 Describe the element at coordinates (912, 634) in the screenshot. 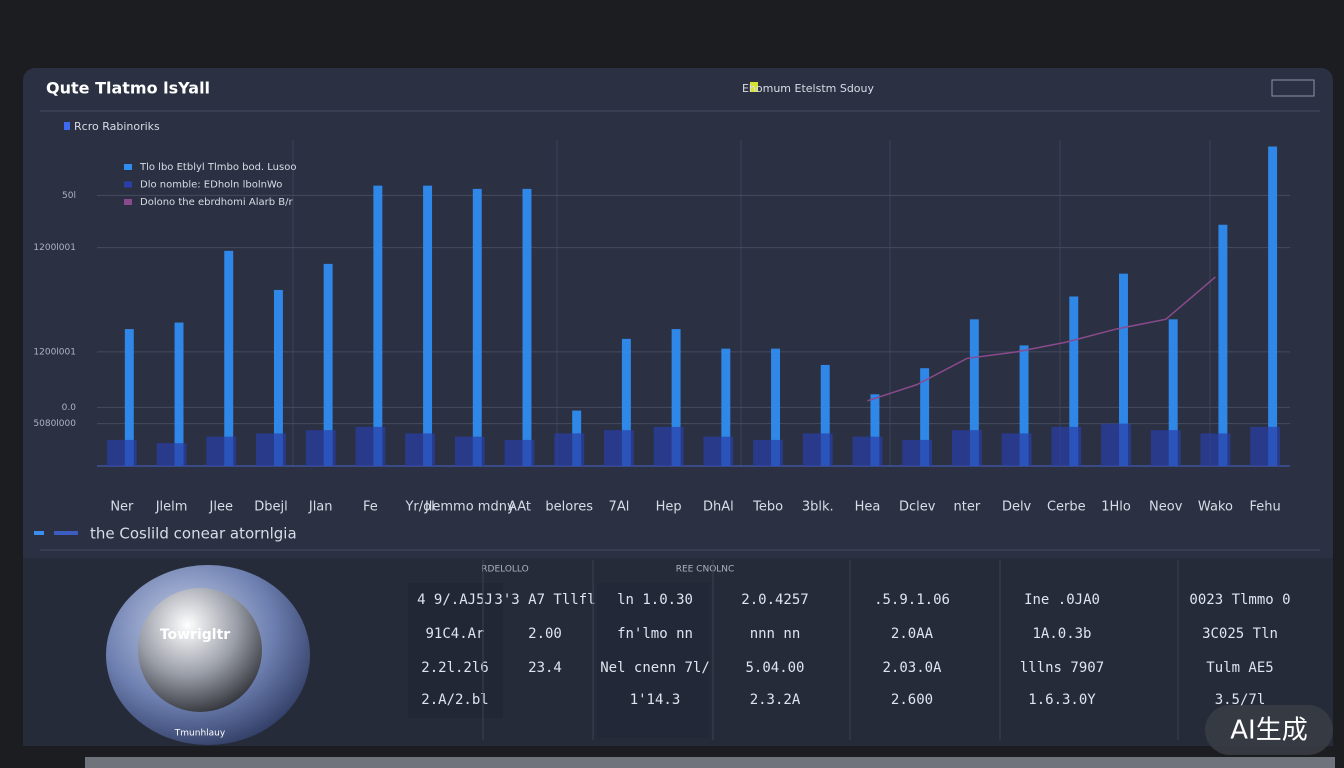

I see `table-cell: 2.0AA` at that location.